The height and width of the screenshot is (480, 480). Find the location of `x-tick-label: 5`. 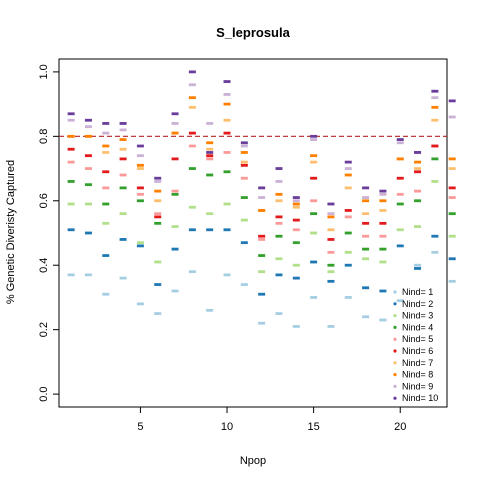

x-tick-label: 5 is located at coordinates (140, 427).